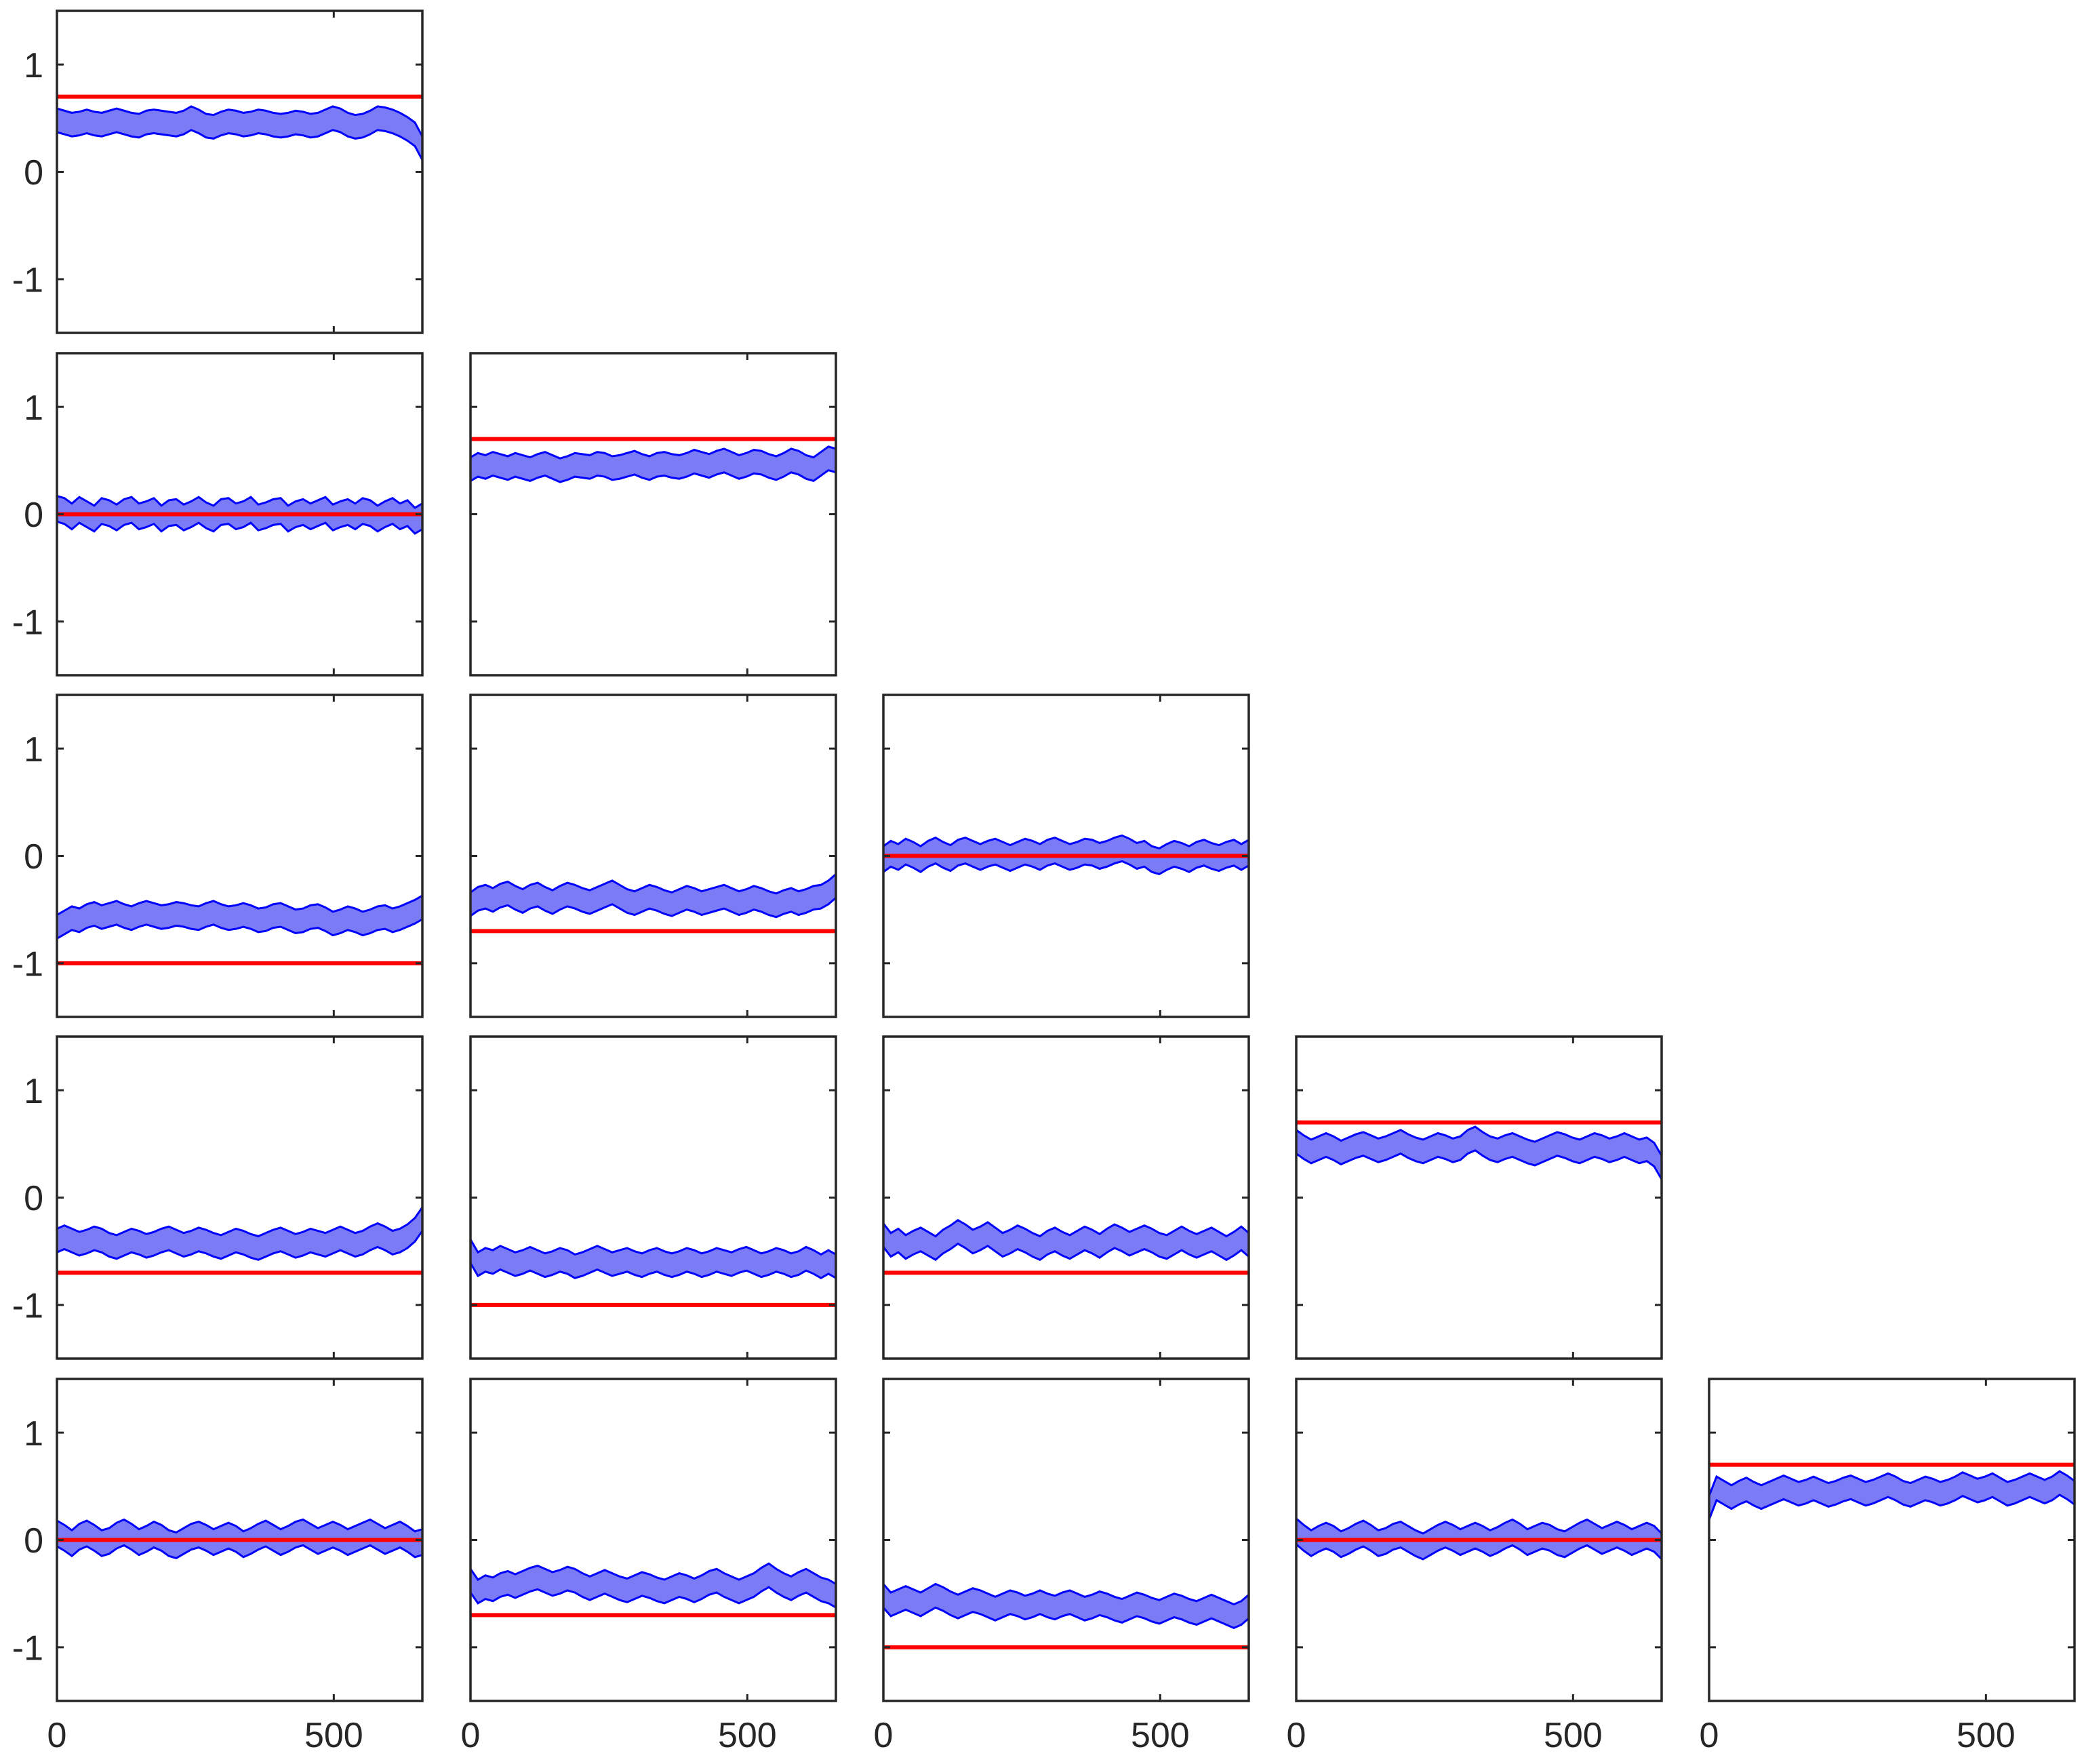  I want to click on panel-3-1: -1 0 1, so click(218, 856).